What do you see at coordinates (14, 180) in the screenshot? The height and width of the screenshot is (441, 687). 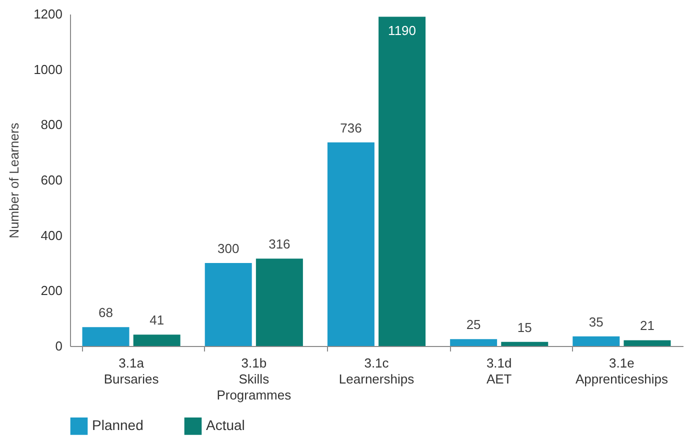 I see `y-axis-title: Number of Learners` at bounding box center [14, 180].